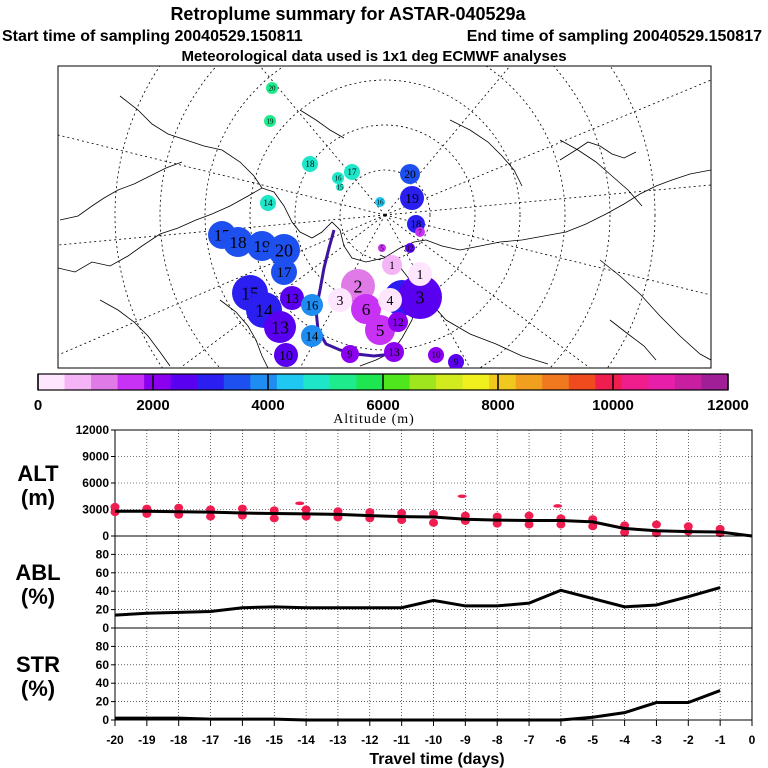  Describe the element at coordinates (384, 677) in the screenshot. I see `panel-str: 0 20 40 60 80 STR(%)` at that location.